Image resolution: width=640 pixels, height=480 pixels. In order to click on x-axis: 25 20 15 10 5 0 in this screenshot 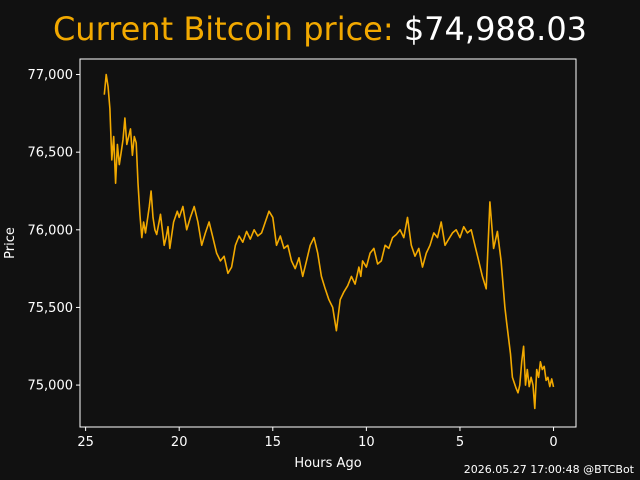, I will do `click(317, 438)`.